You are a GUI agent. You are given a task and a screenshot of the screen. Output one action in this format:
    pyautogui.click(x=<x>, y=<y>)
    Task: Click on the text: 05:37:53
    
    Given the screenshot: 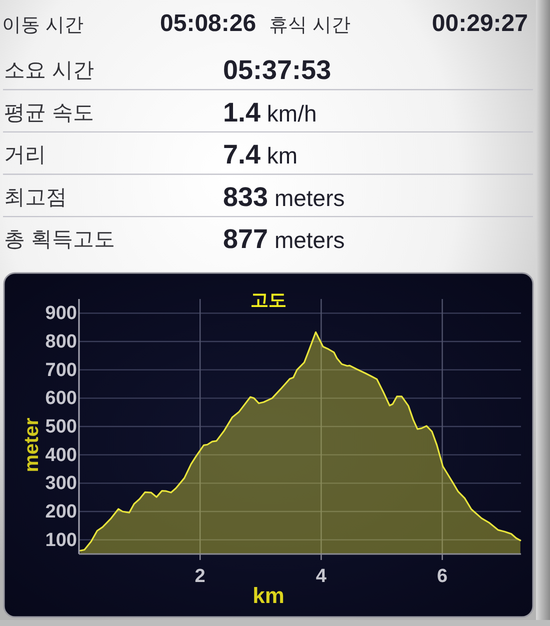 What is the action you would take?
    pyautogui.click(x=277, y=70)
    